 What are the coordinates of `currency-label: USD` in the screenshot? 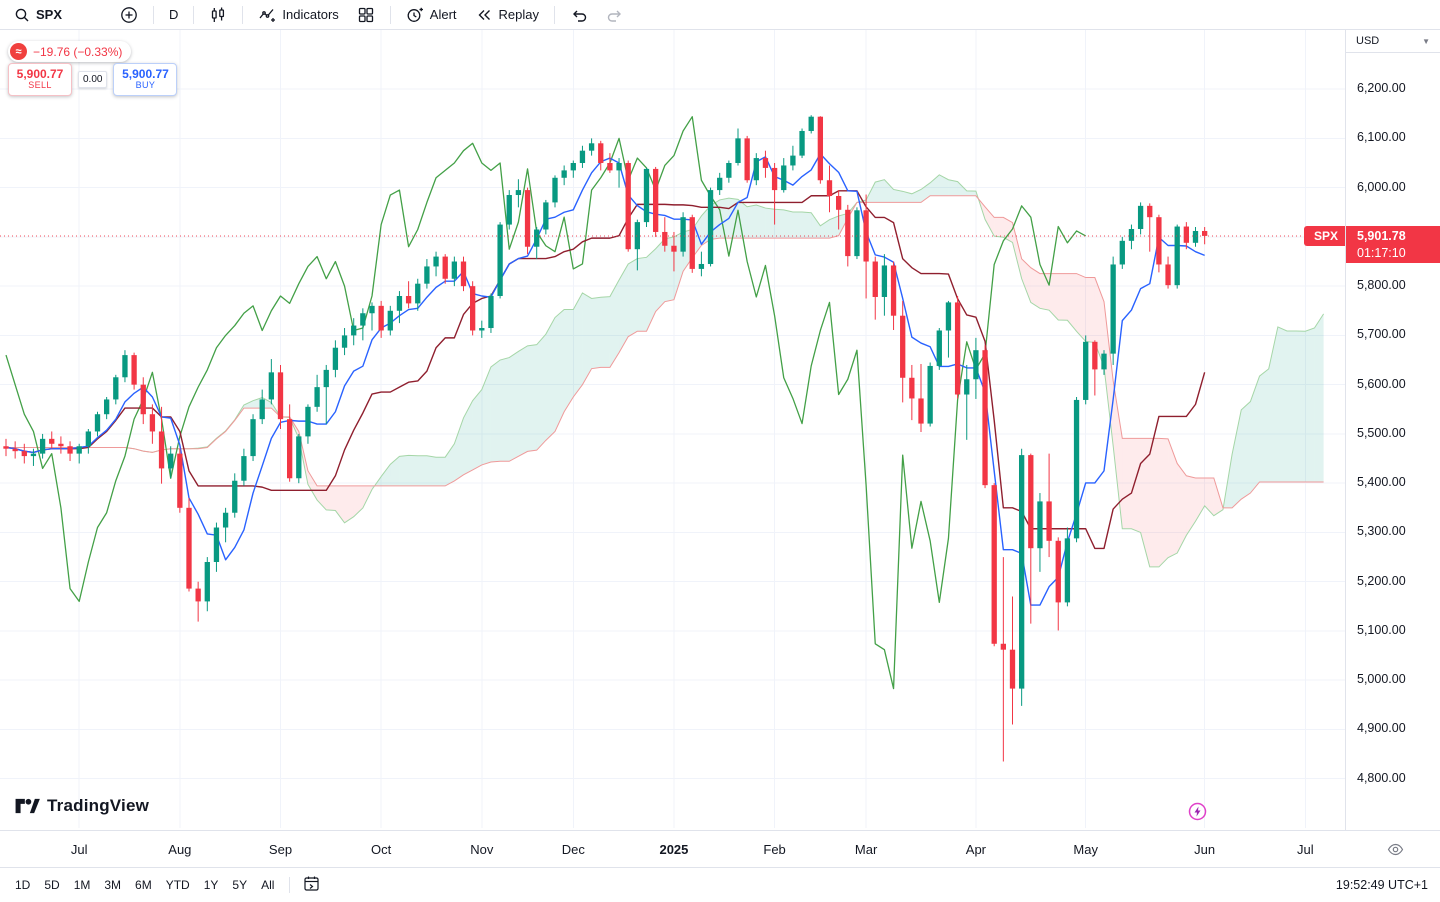 It's located at (1368, 41).